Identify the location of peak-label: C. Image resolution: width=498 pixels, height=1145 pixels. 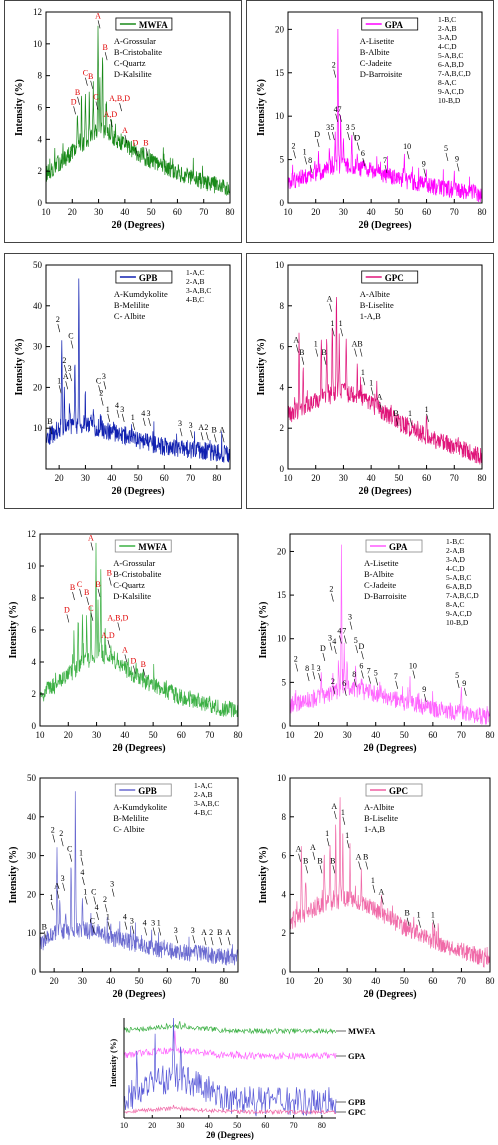
(90, 608).